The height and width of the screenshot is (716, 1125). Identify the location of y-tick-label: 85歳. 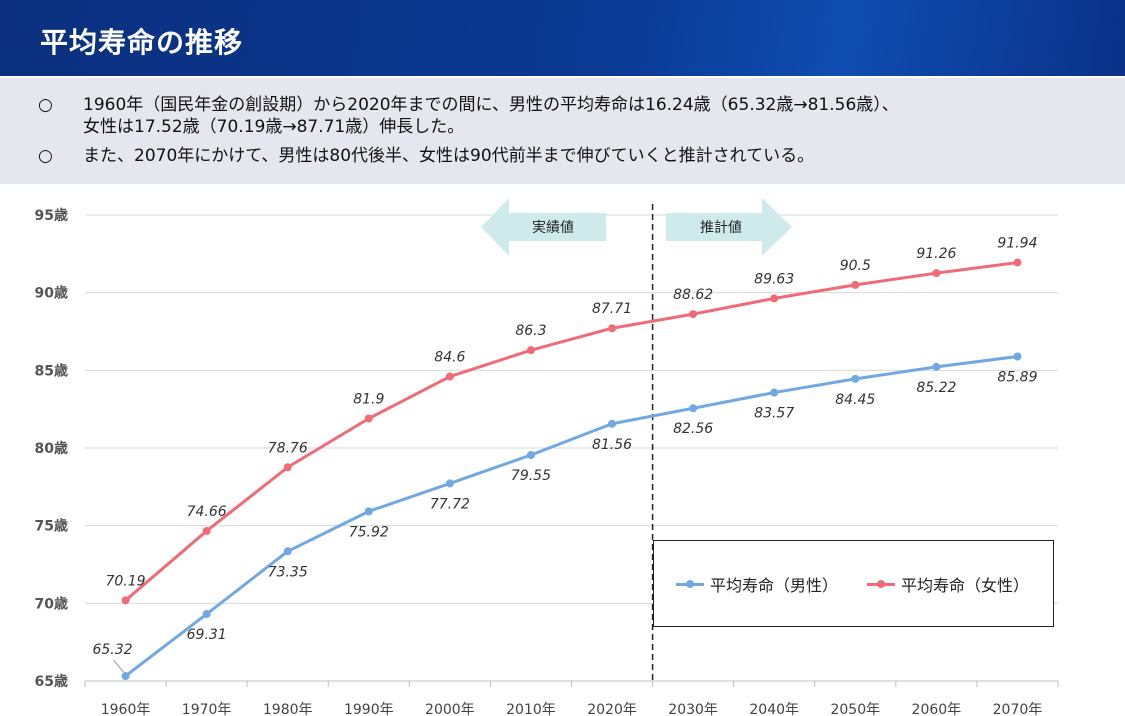
(51, 370).